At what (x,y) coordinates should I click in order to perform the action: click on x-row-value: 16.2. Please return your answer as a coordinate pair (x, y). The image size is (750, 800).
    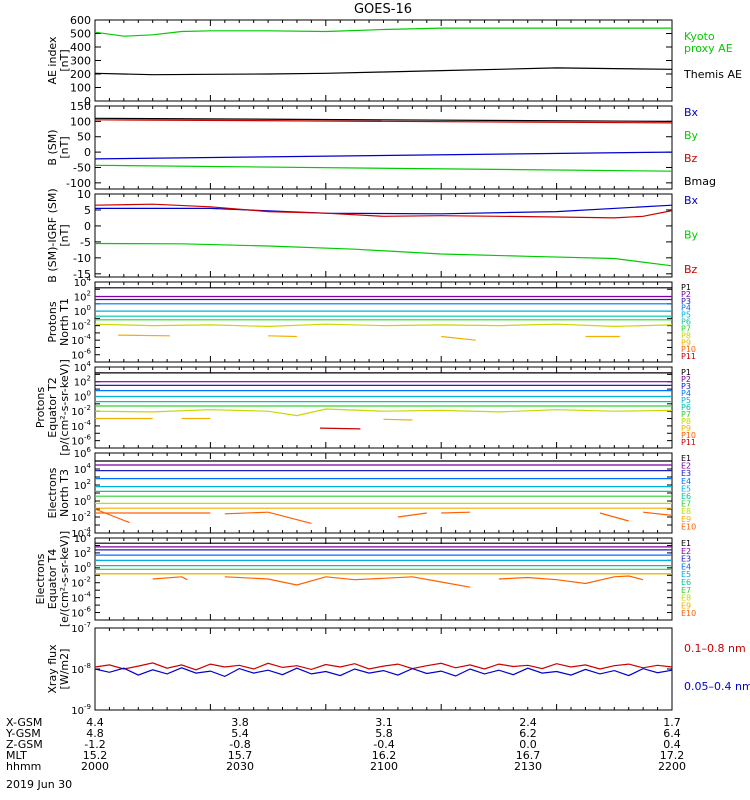
    Looking at the image, I should click on (384, 755).